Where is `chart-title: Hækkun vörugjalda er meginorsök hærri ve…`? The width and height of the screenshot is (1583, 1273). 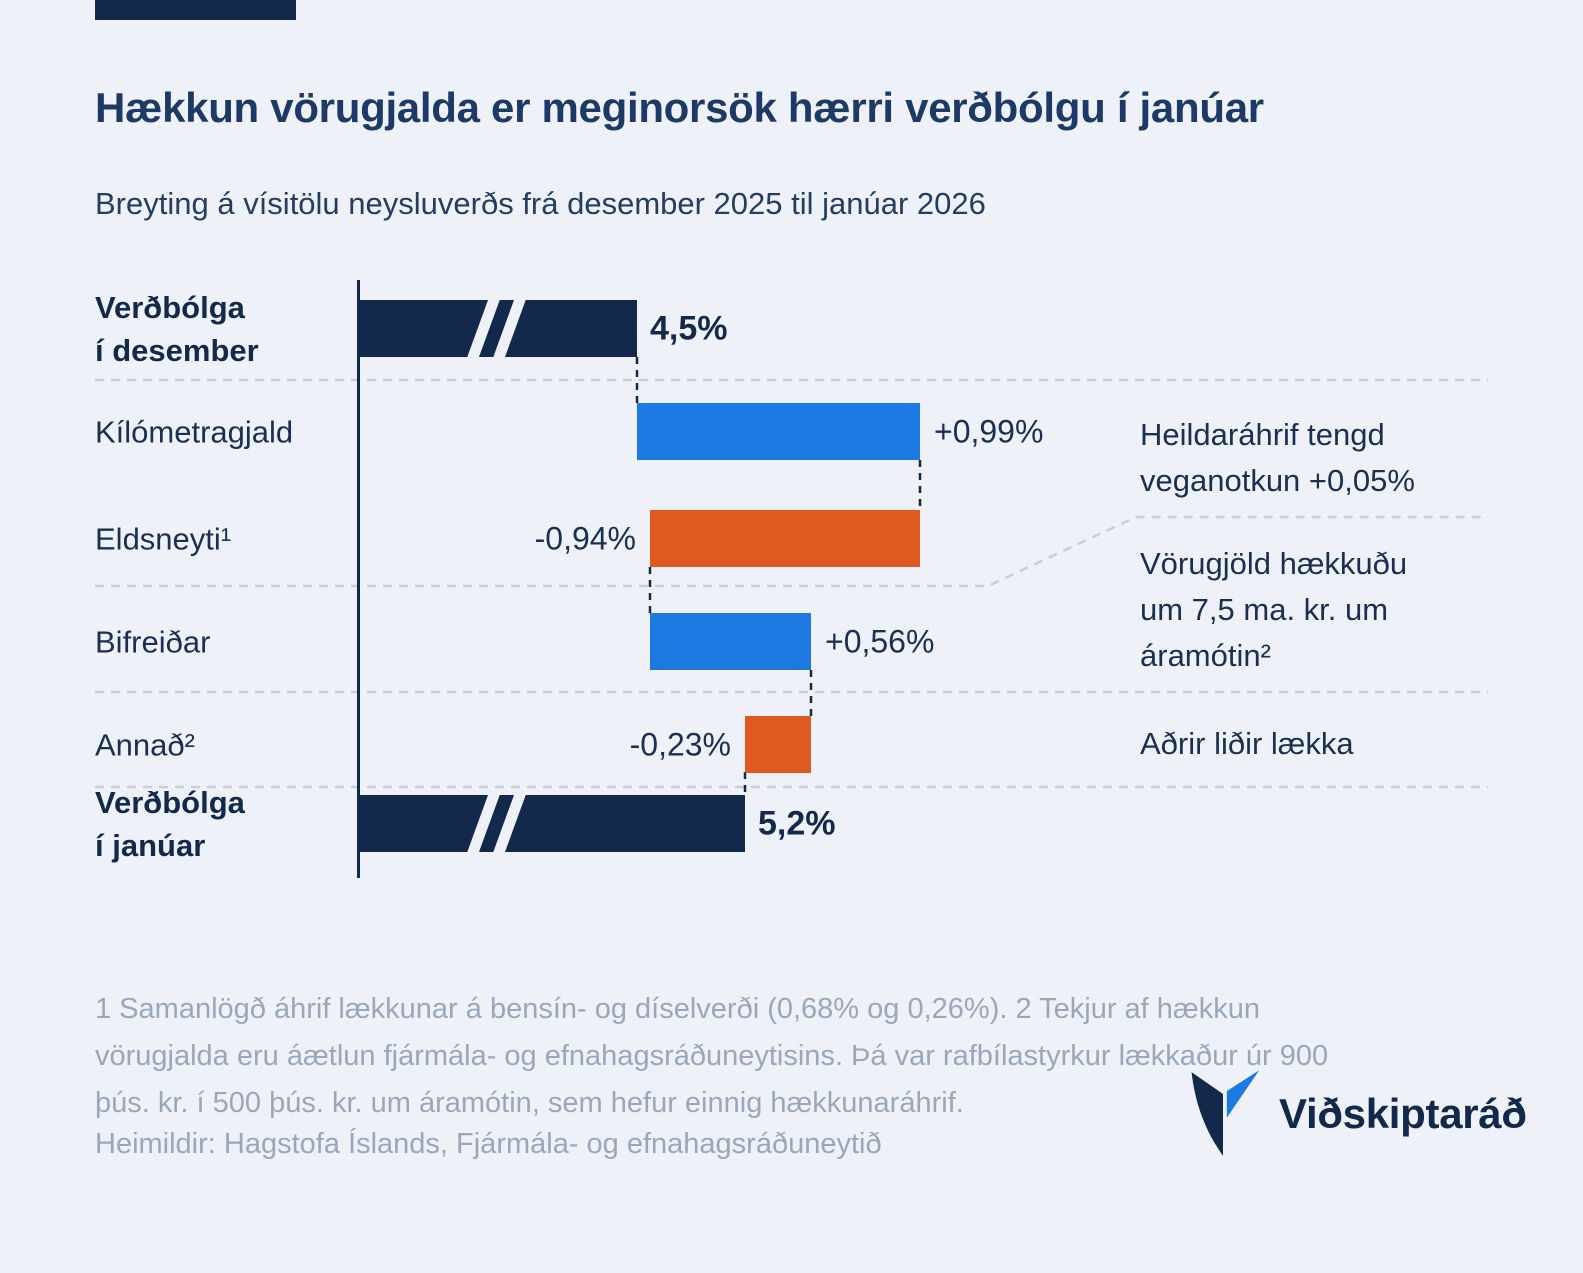 chart-title: Hækkun vörugjalda er meginorsök hærri ve… is located at coordinates (679, 107).